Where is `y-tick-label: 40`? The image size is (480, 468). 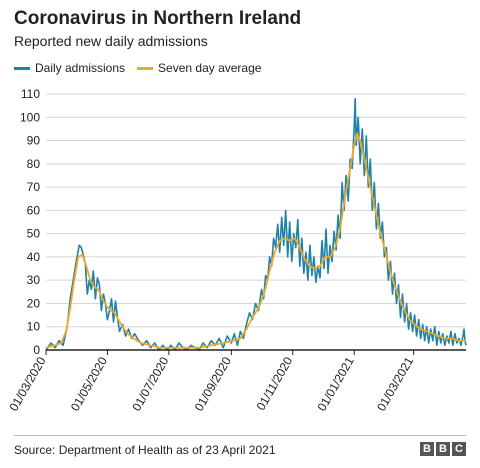 y-tick-label: 40 is located at coordinates (34, 257).